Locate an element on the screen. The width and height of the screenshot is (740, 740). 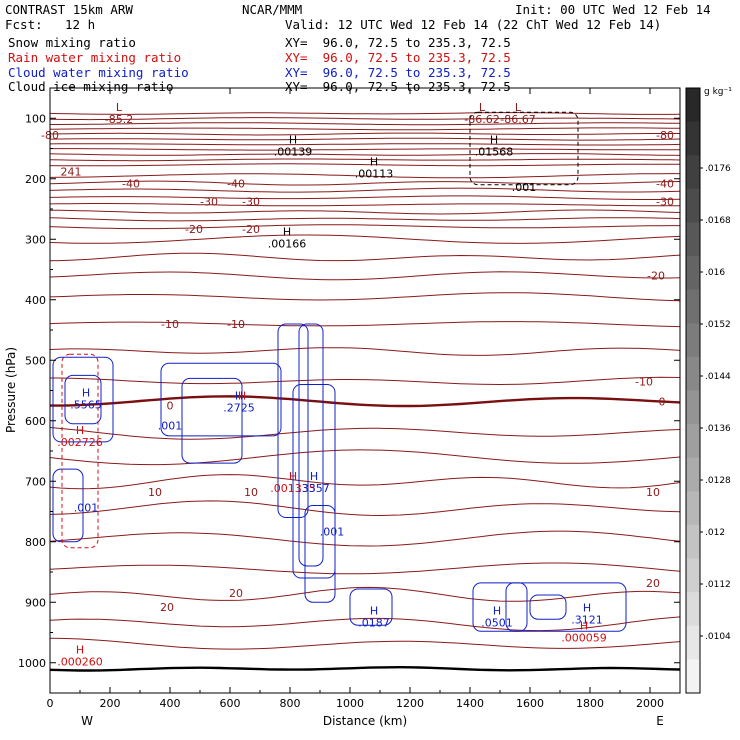
y-tick-label: 600 is located at coordinates (35, 421).